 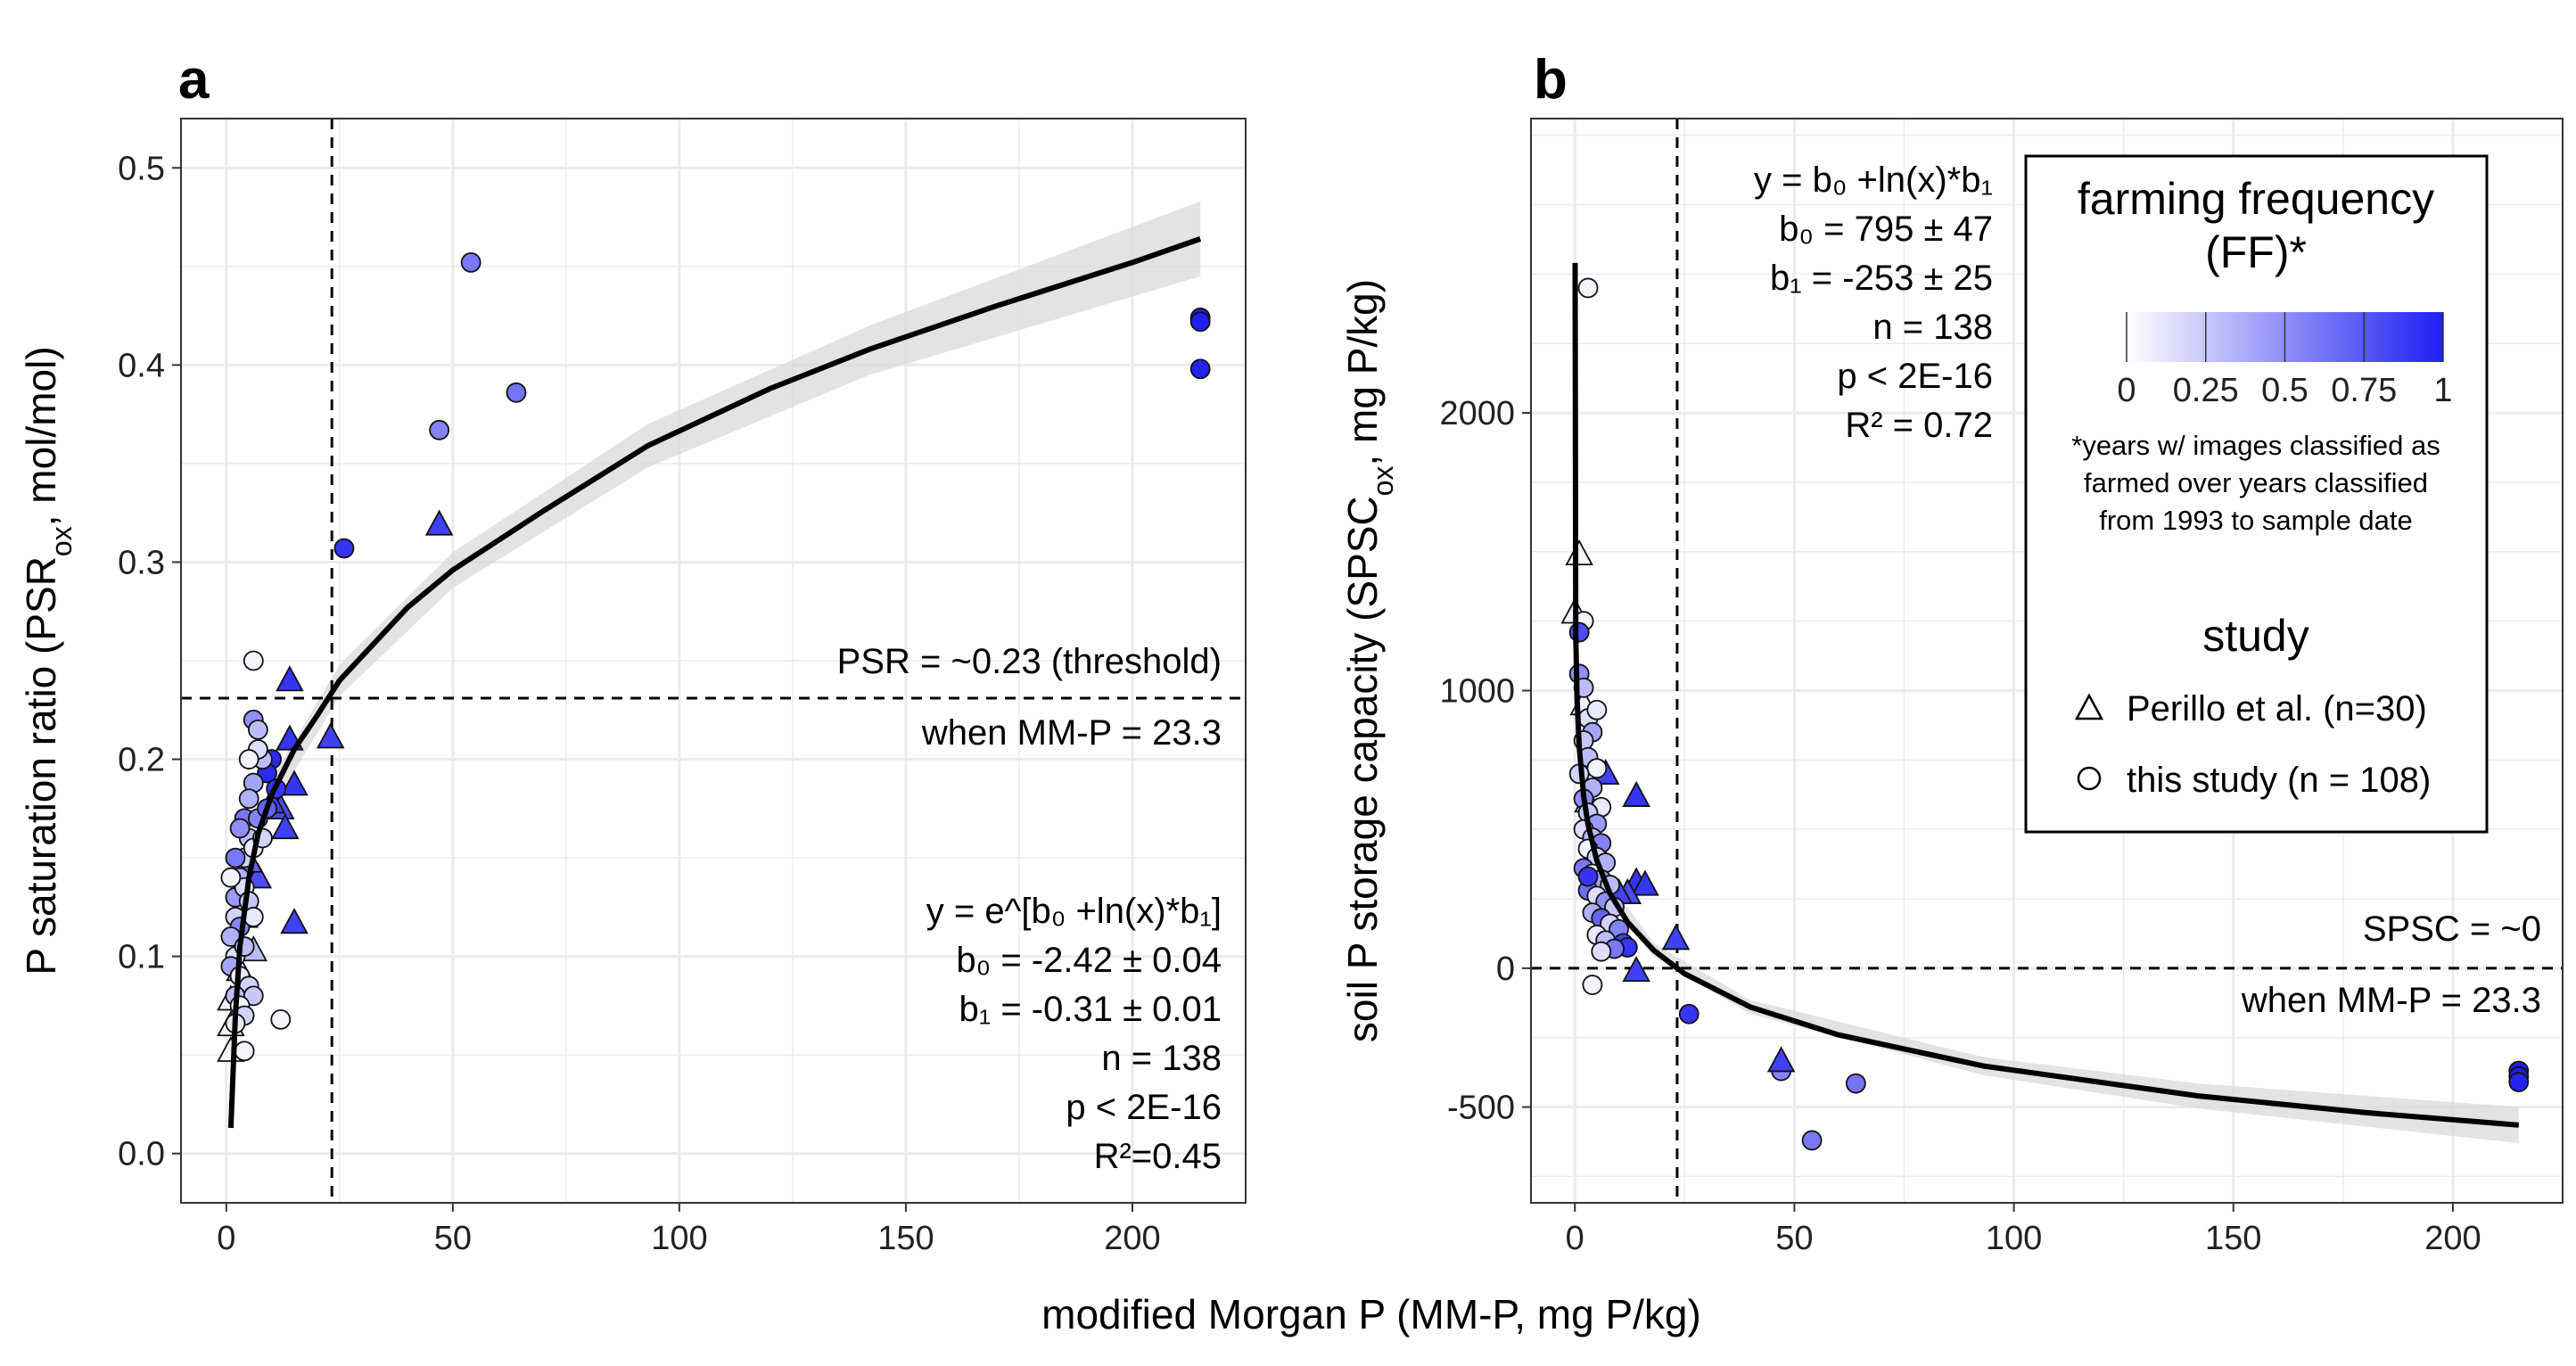 What do you see at coordinates (2256, 199) in the screenshot?
I see `legend-ff-title-1: farming frequency` at bounding box center [2256, 199].